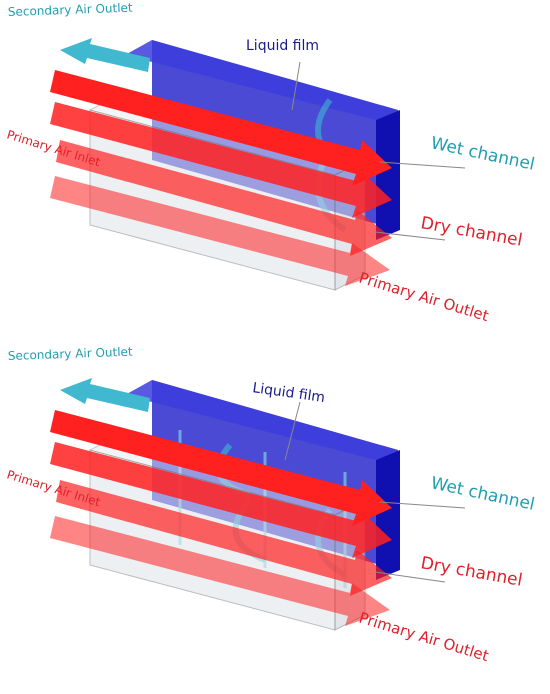  Describe the element at coordinates (261, 420) in the screenshot. I see `wet-channel-top` at that location.